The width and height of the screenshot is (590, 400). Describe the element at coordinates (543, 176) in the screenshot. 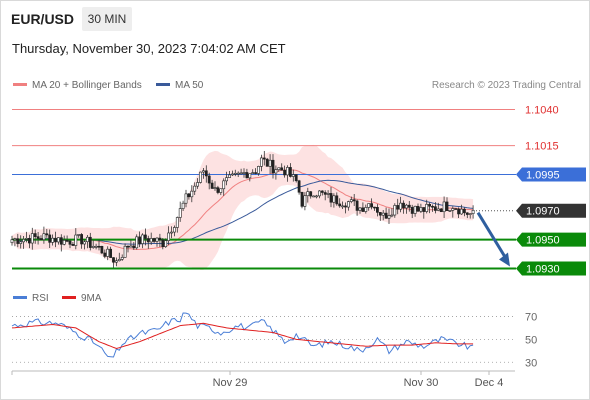

I see `pivot-label: 1.0995` at that location.